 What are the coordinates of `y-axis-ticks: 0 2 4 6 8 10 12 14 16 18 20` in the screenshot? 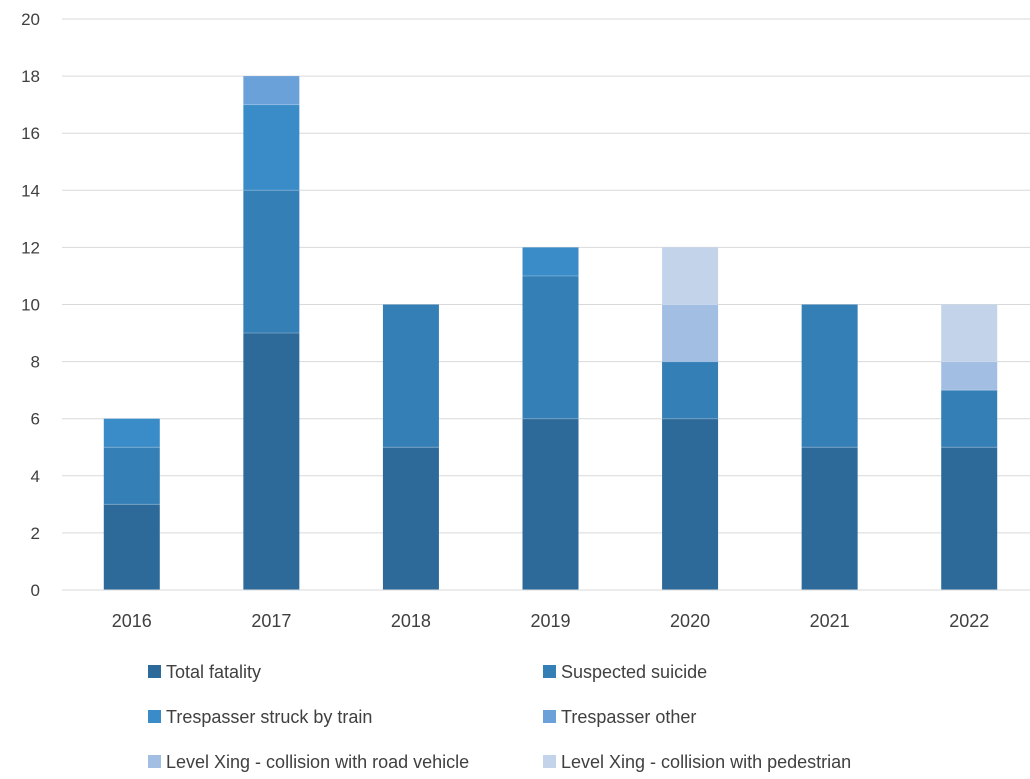 It's located at (30, 305).